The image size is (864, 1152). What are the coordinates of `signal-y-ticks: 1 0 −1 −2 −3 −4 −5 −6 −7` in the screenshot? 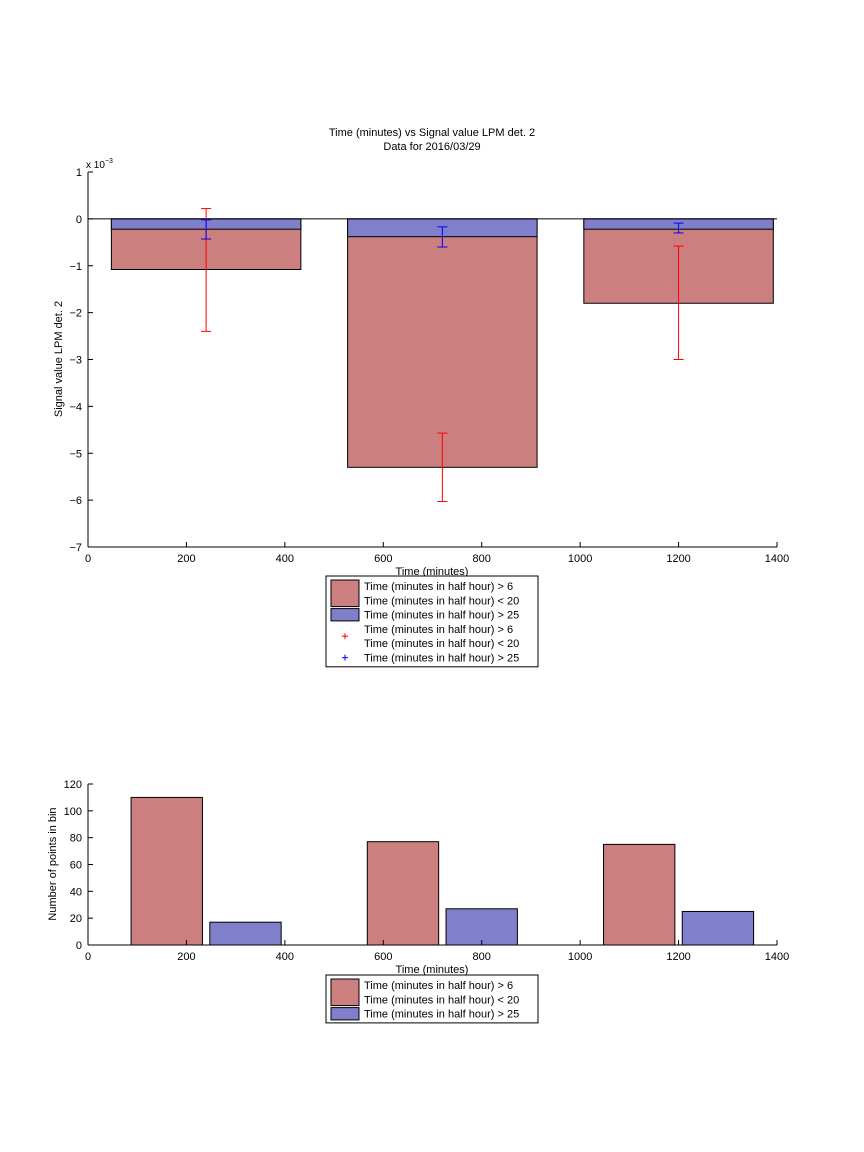 It's located at (81, 360).